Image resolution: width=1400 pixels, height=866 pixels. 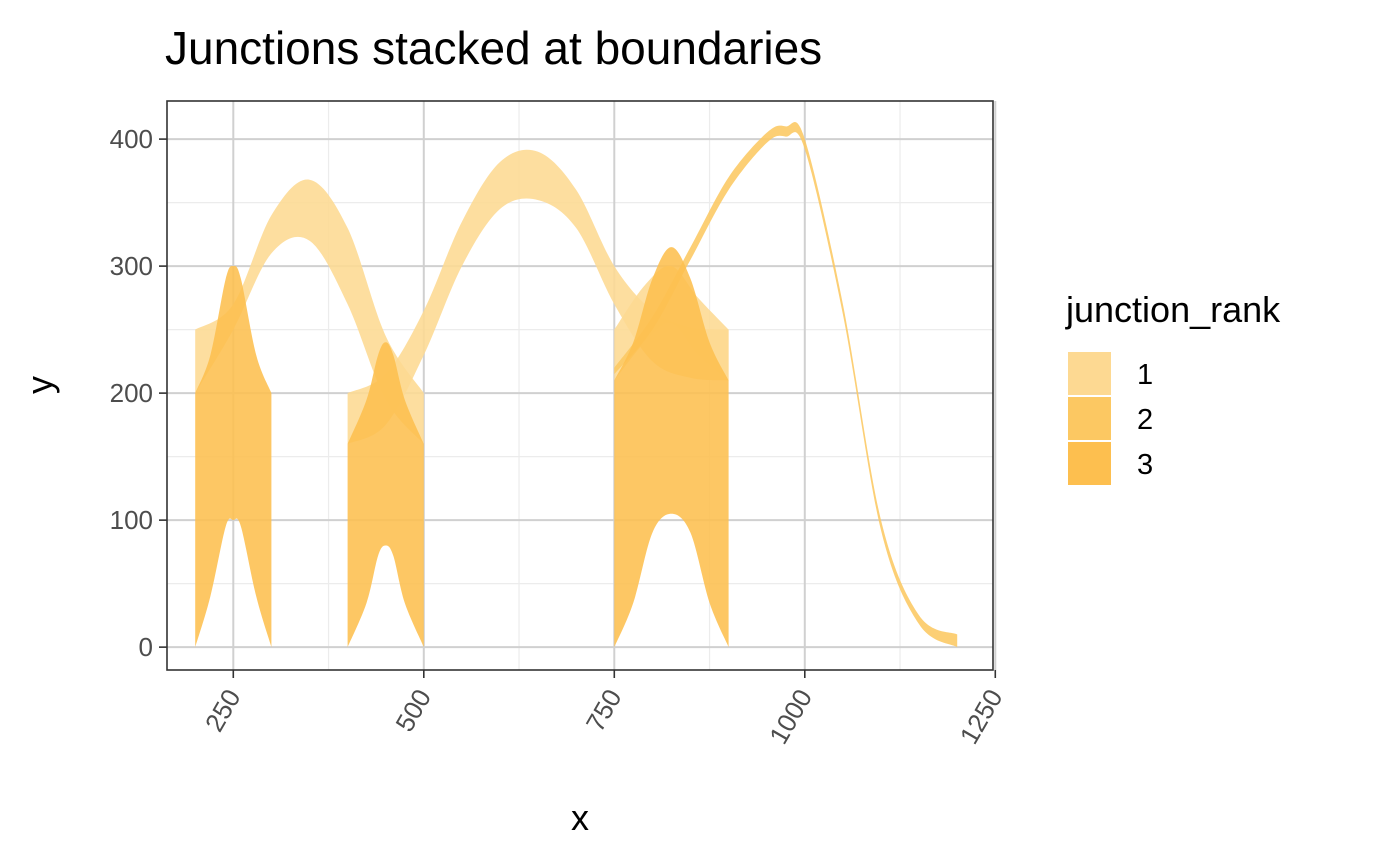 I want to click on chart-title: Junctions stacked at boundaries, so click(x=493, y=48).